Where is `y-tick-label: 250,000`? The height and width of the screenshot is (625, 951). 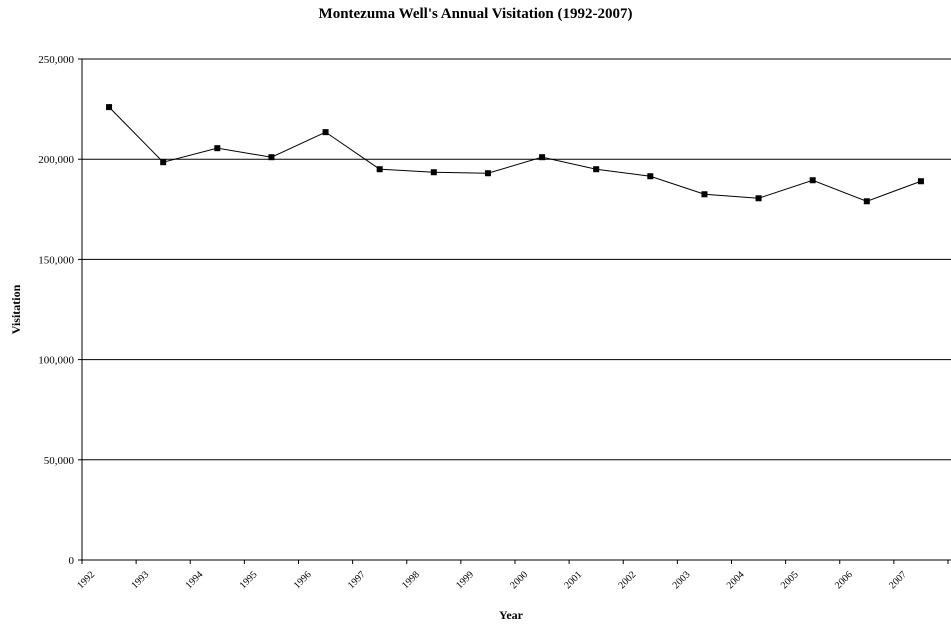
y-tick-label: 250,000 is located at coordinates (56, 60).